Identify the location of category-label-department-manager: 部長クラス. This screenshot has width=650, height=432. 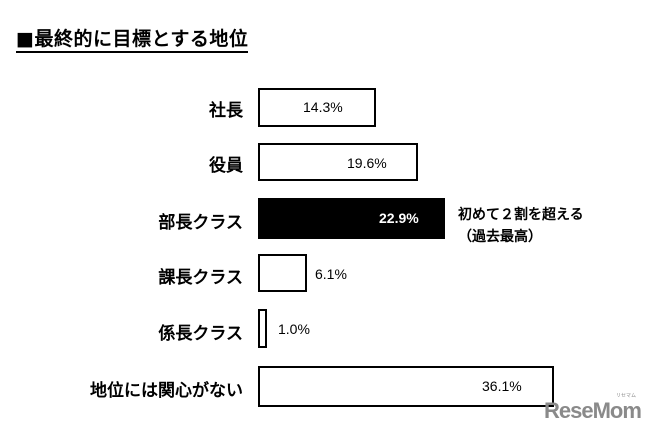
(200, 223).